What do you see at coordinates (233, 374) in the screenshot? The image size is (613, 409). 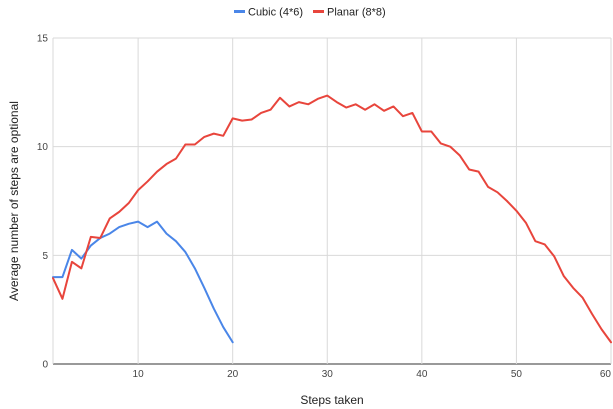 I see `x-tick-label: 20` at bounding box center [233, 374].